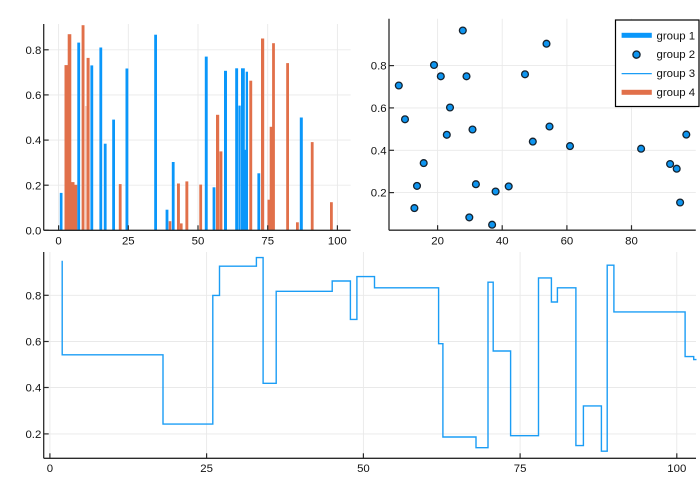 This screenshot has height=500, width=700. I want to click on svg-text: 20, so click(437, 242).